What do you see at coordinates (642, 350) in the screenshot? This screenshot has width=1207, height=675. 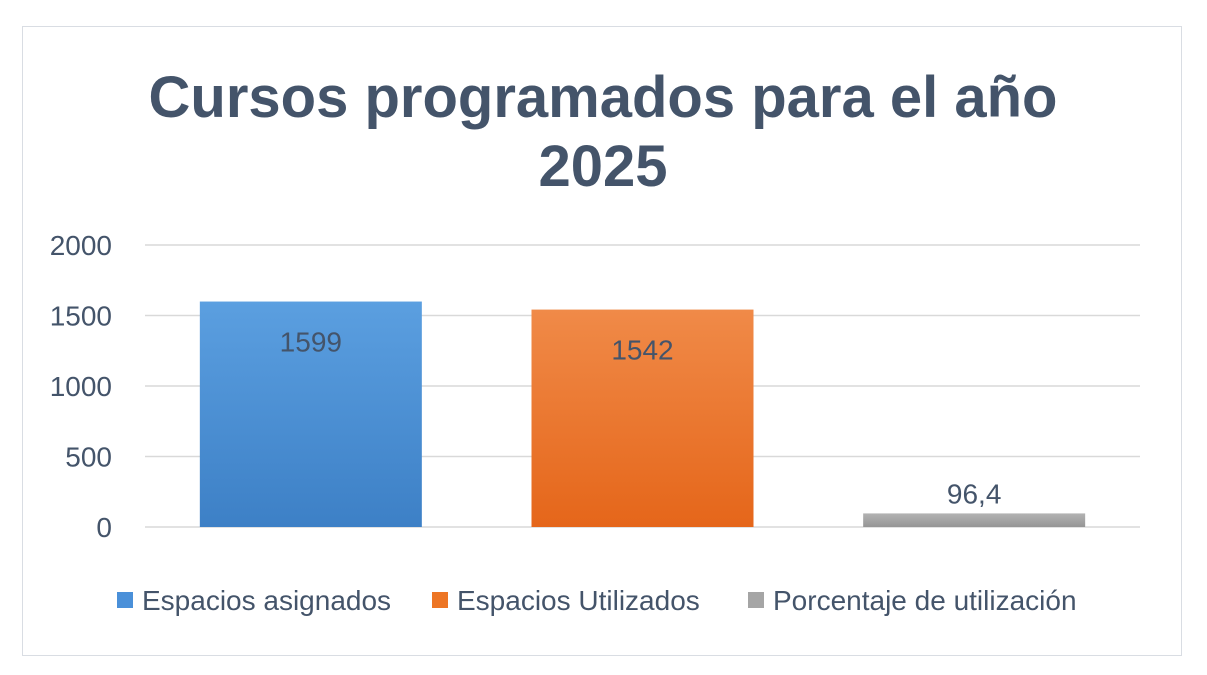 I see `data-label-1: 1542` at bounding box center [642, 350].